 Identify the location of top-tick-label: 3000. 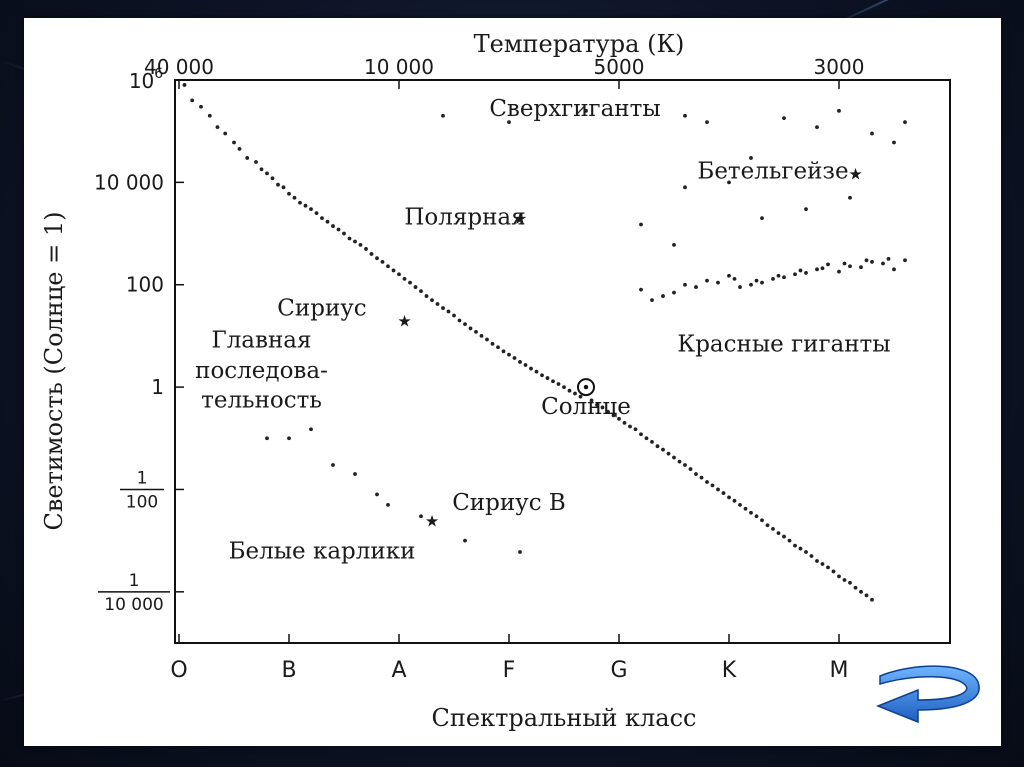
(839, 67).